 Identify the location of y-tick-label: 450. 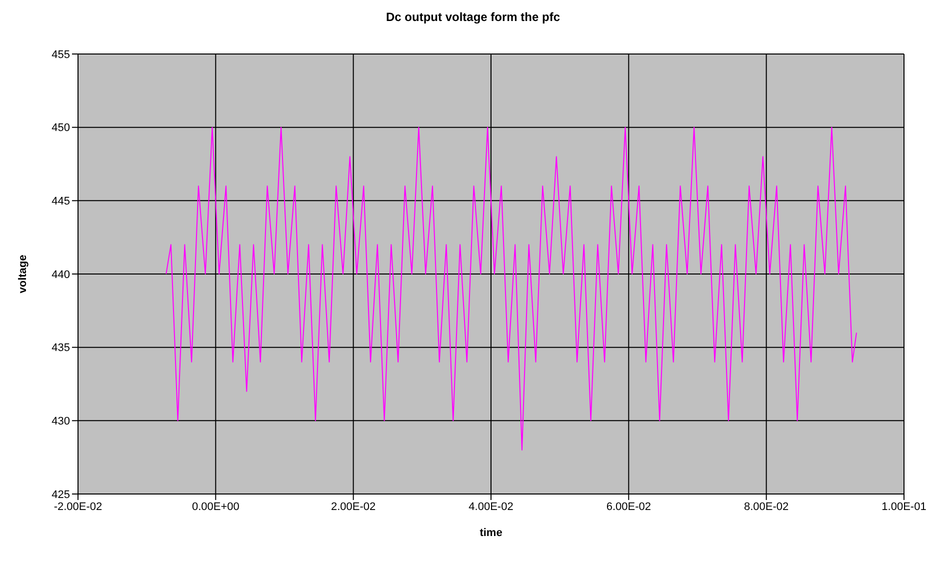
(61, 128).